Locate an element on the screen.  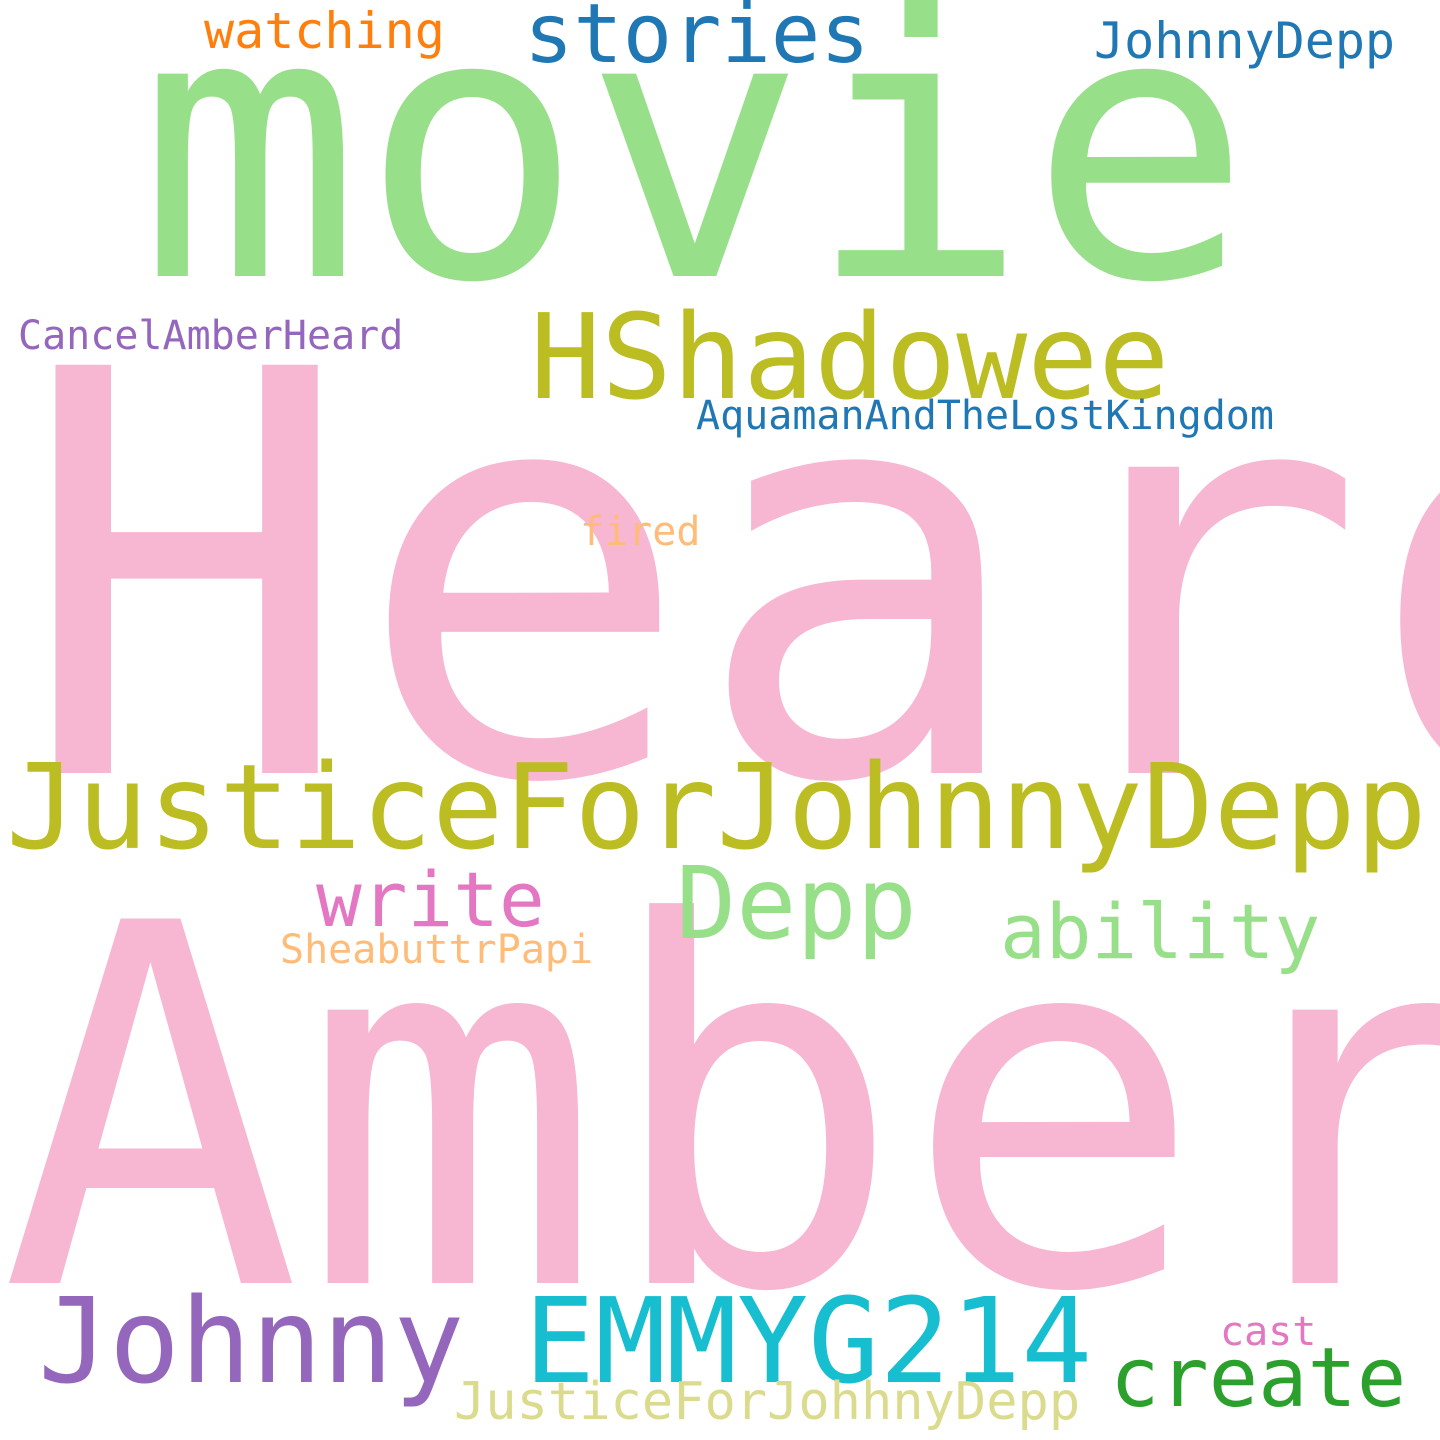
word-watching: watching is located at coordinates (324, 31).